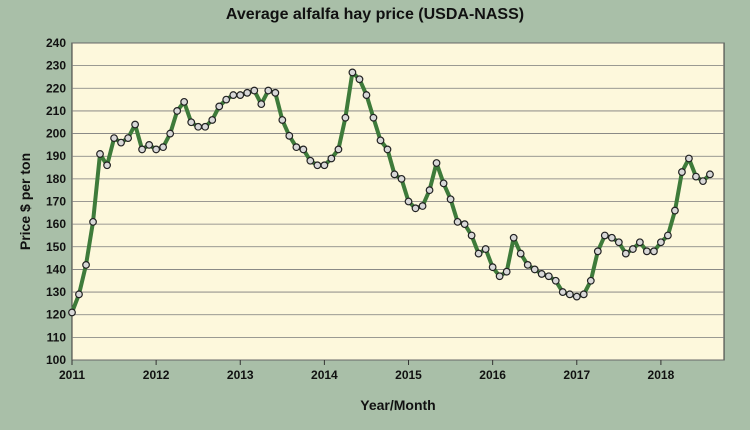 This screenshot has width=750, height=430. I want to click on y-tick-label: 150, so click(56, 247).